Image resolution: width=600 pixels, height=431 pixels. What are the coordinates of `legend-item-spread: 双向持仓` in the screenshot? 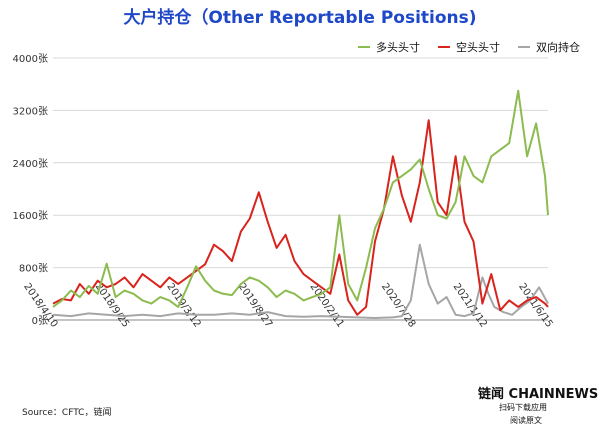 It's located at (549, 47).